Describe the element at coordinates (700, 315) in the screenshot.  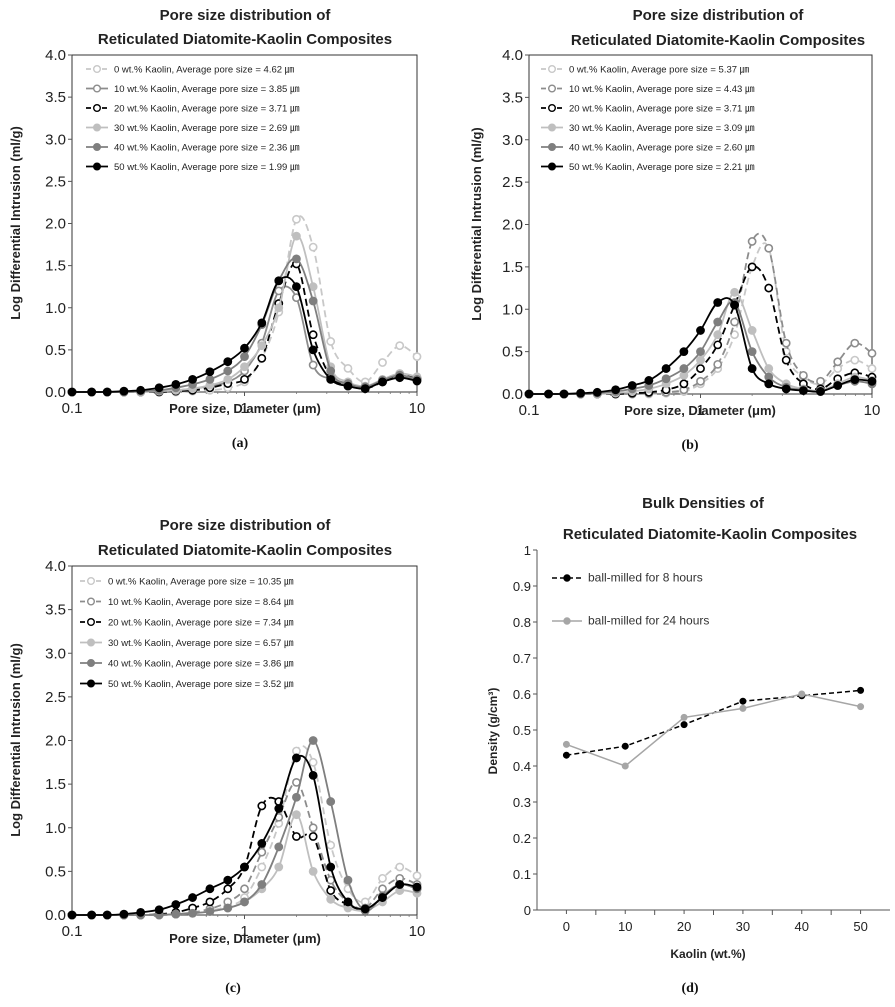
I see `panel-b-series` at that location.